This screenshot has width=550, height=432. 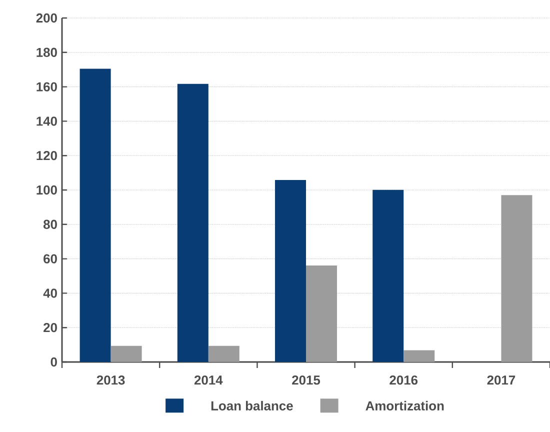 What do you see at coordinates (252, 405) in the screenshot?
I see `legend-label: Loan balance` at bounding box center [252, 405].